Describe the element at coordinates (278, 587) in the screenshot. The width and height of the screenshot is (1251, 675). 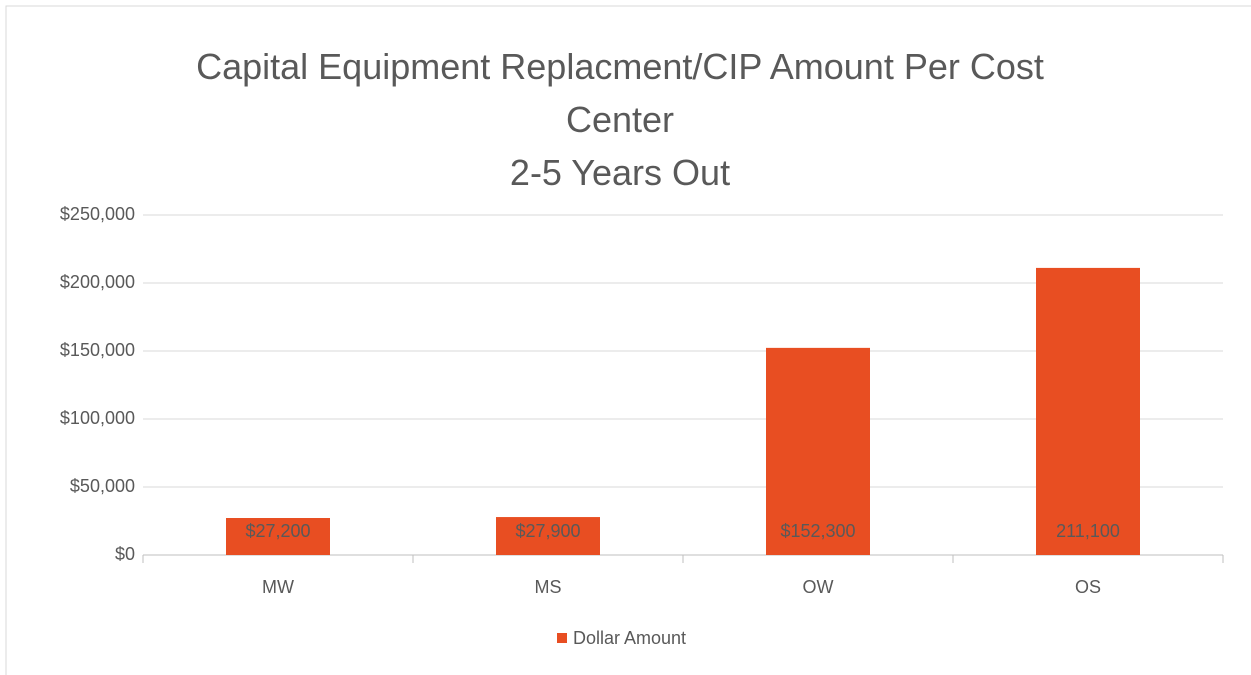
I see `x-tick-label: MW` at that location.